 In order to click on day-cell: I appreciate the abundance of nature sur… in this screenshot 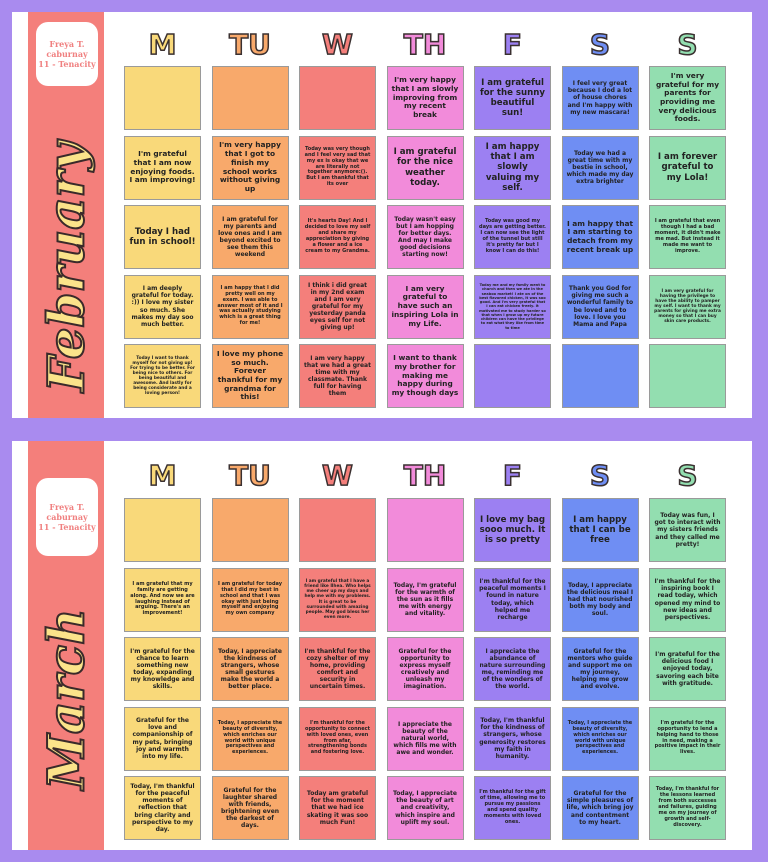, I will do `click(512, 669)`.